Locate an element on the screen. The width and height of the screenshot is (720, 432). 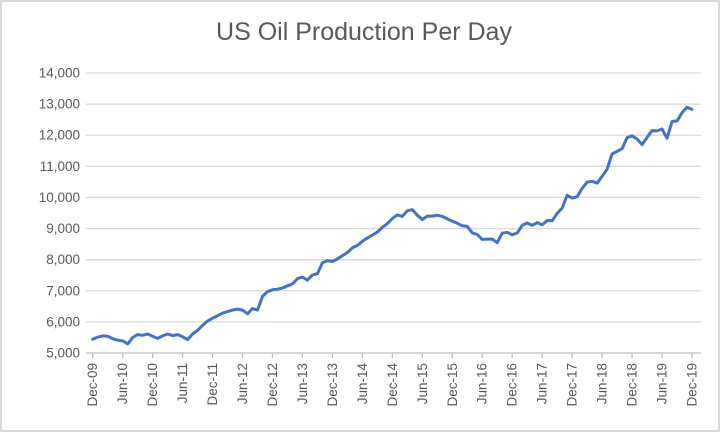
x-axis-tick-label: Jun-17 is located at coordinates (542, 383).